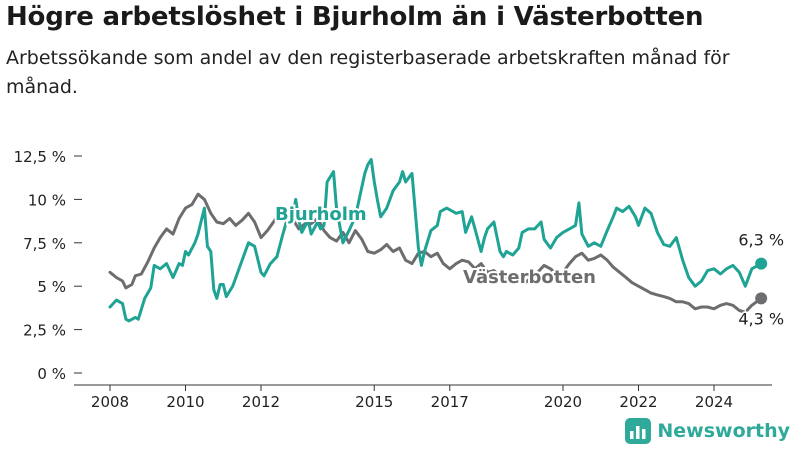  What do you see at coordinates (47, 200) in the screenshot?
I see `y-tick-label: 10 %` at bounding box center [47, 200].